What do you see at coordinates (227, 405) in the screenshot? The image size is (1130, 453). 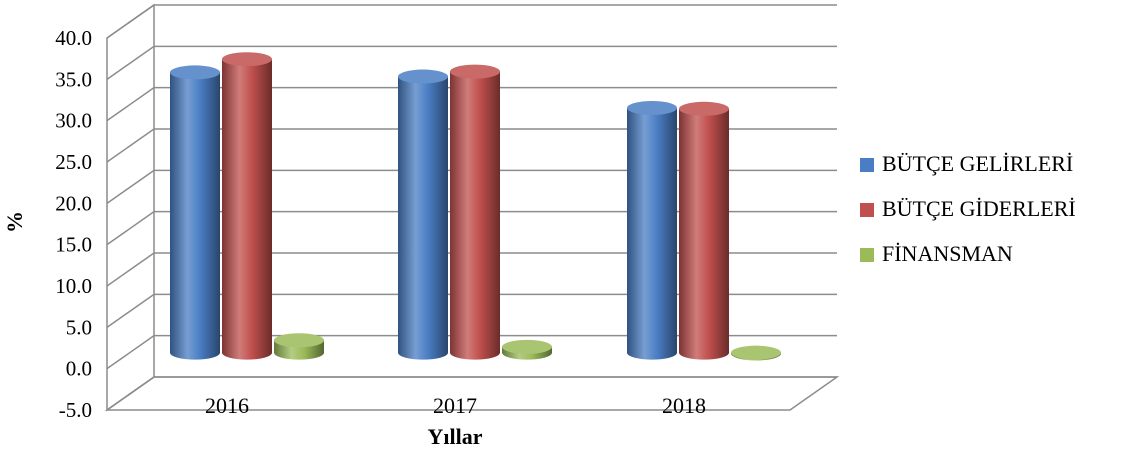 I see `x-tick-label: 2016` at bounding box center [227, 405].